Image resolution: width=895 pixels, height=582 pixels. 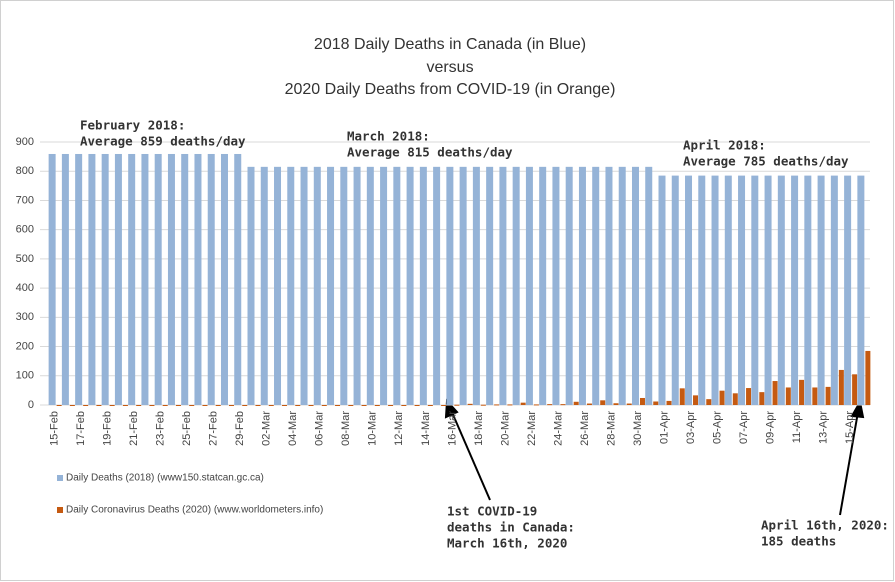 What do you see at coordinates (25, 288) in the screenshot?
I see `y-tick-label: 400` at bounding box center [25, 288].